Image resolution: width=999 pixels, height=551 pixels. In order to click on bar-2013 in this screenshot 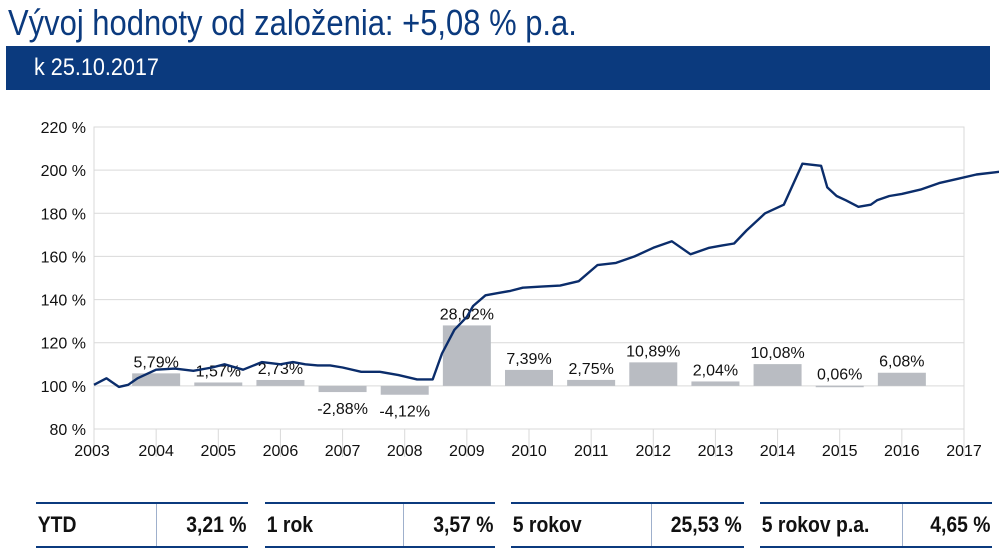, I will do `click(715, 383)`.